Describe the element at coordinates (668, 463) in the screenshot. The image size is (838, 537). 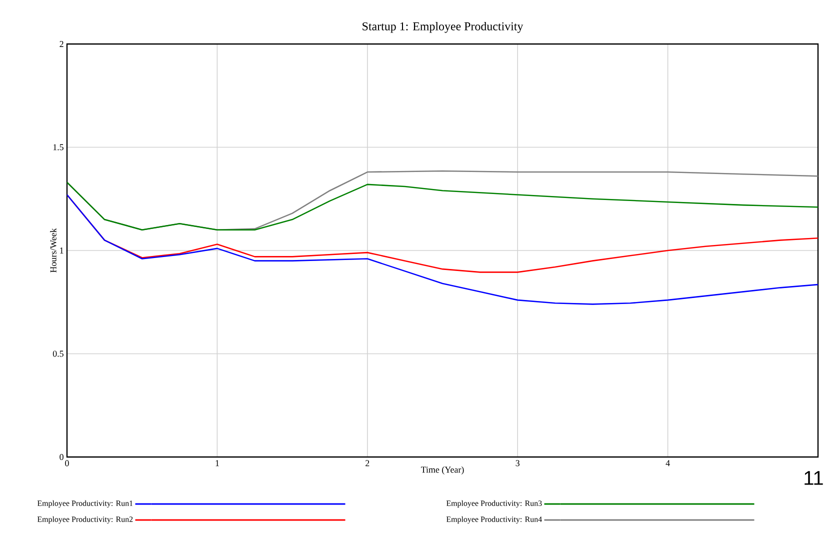
I see `x-tick-label: 4` at that location.